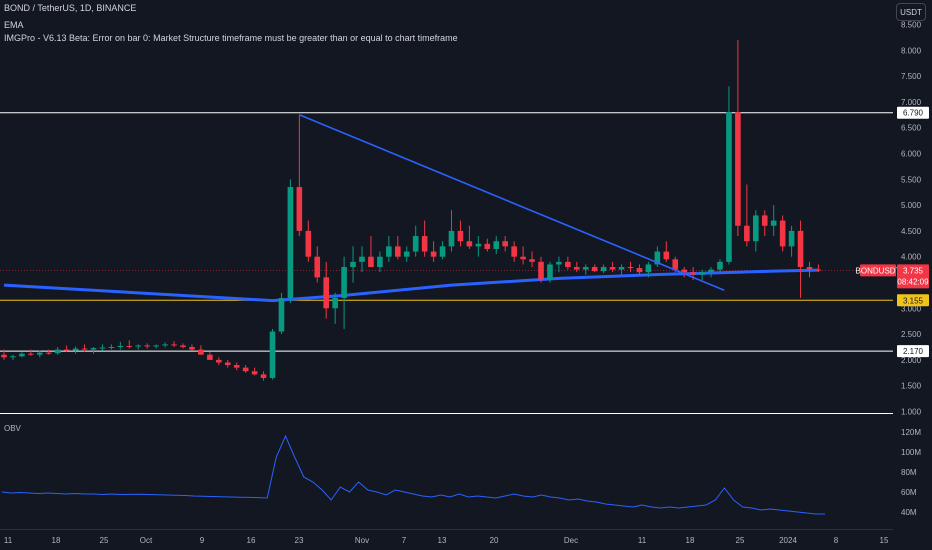 This screenshot has width=932, height=550. What do you see at coordinates (411, 285) in the screenshot?
I see `ema-line` at bounding box center [411, 285].